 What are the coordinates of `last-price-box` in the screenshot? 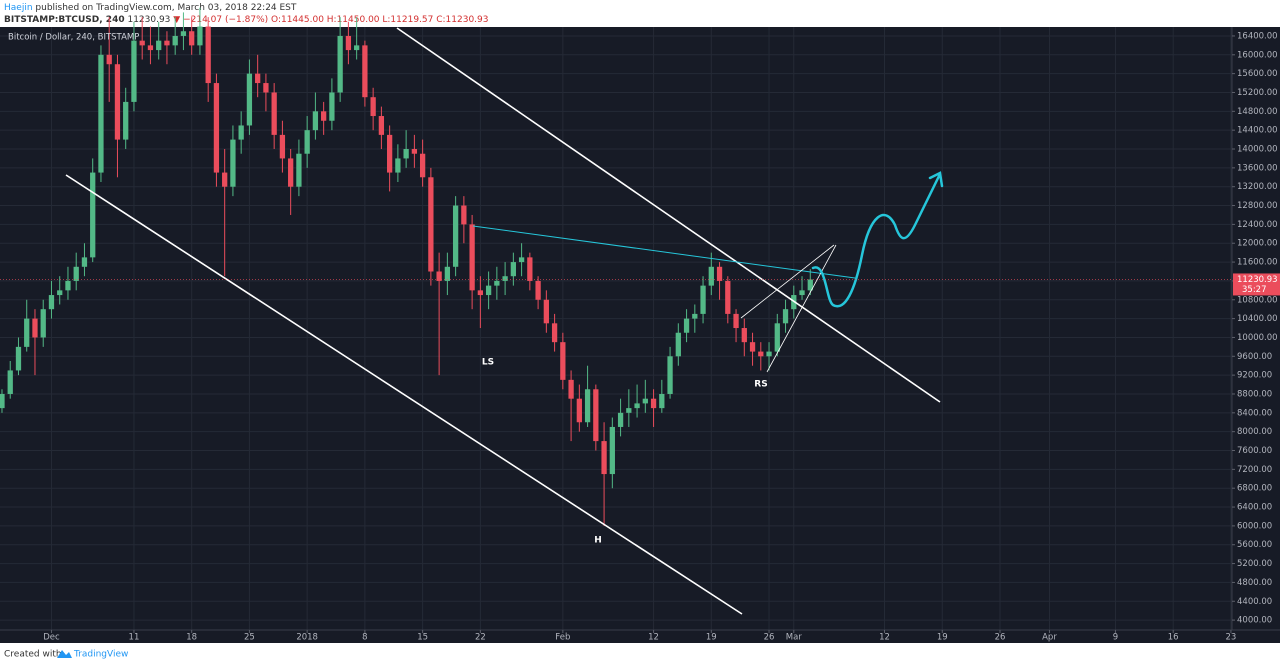 It's located at (1256, 284).